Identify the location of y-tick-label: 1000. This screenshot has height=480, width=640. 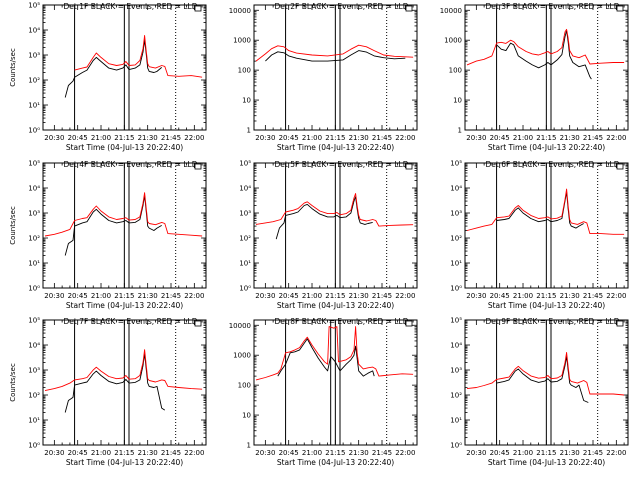
(242, 41).